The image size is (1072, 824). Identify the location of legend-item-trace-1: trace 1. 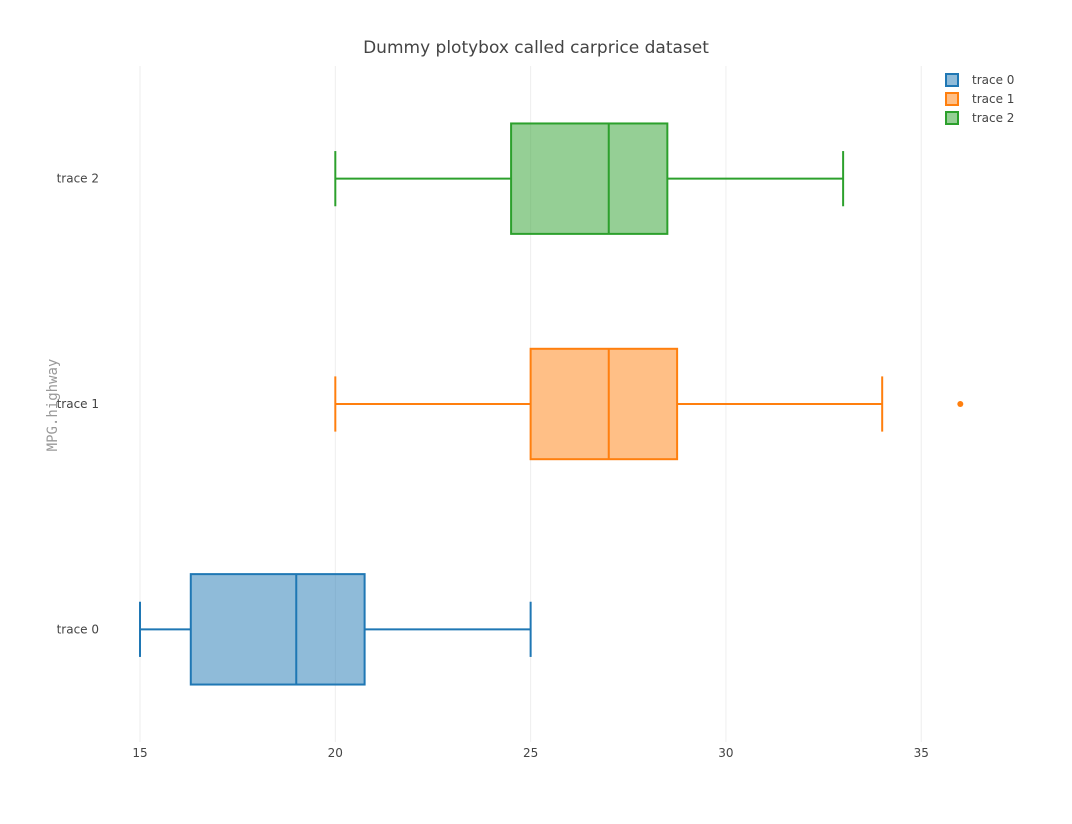
(979, 99).